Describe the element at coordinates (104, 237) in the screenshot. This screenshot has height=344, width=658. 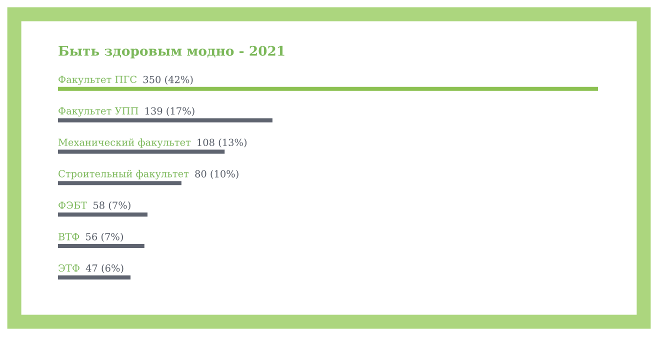
I see `data-label: 56 (7%)` at that location.